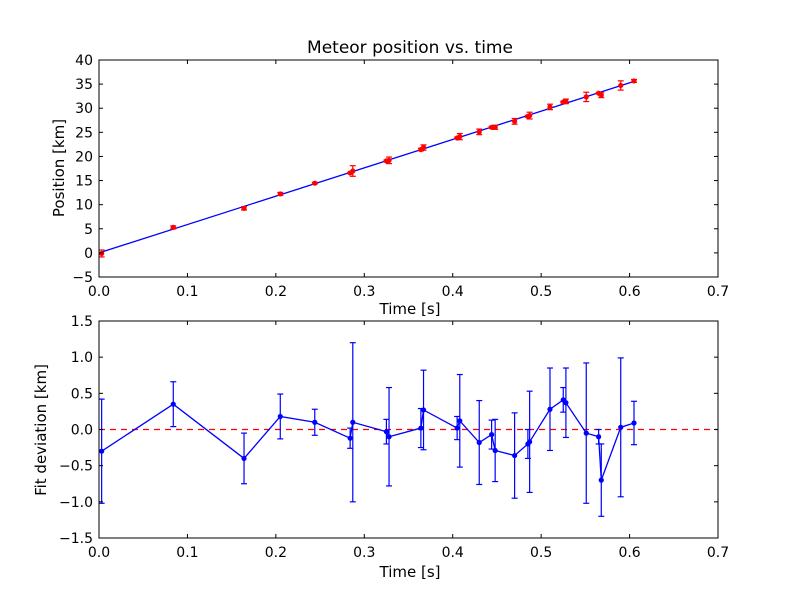 The width and height of the screenshot is (800, 600). Describe the element at coordinates (84, 133) in the screenshot. I see `y-tick-label: 25` at that location.